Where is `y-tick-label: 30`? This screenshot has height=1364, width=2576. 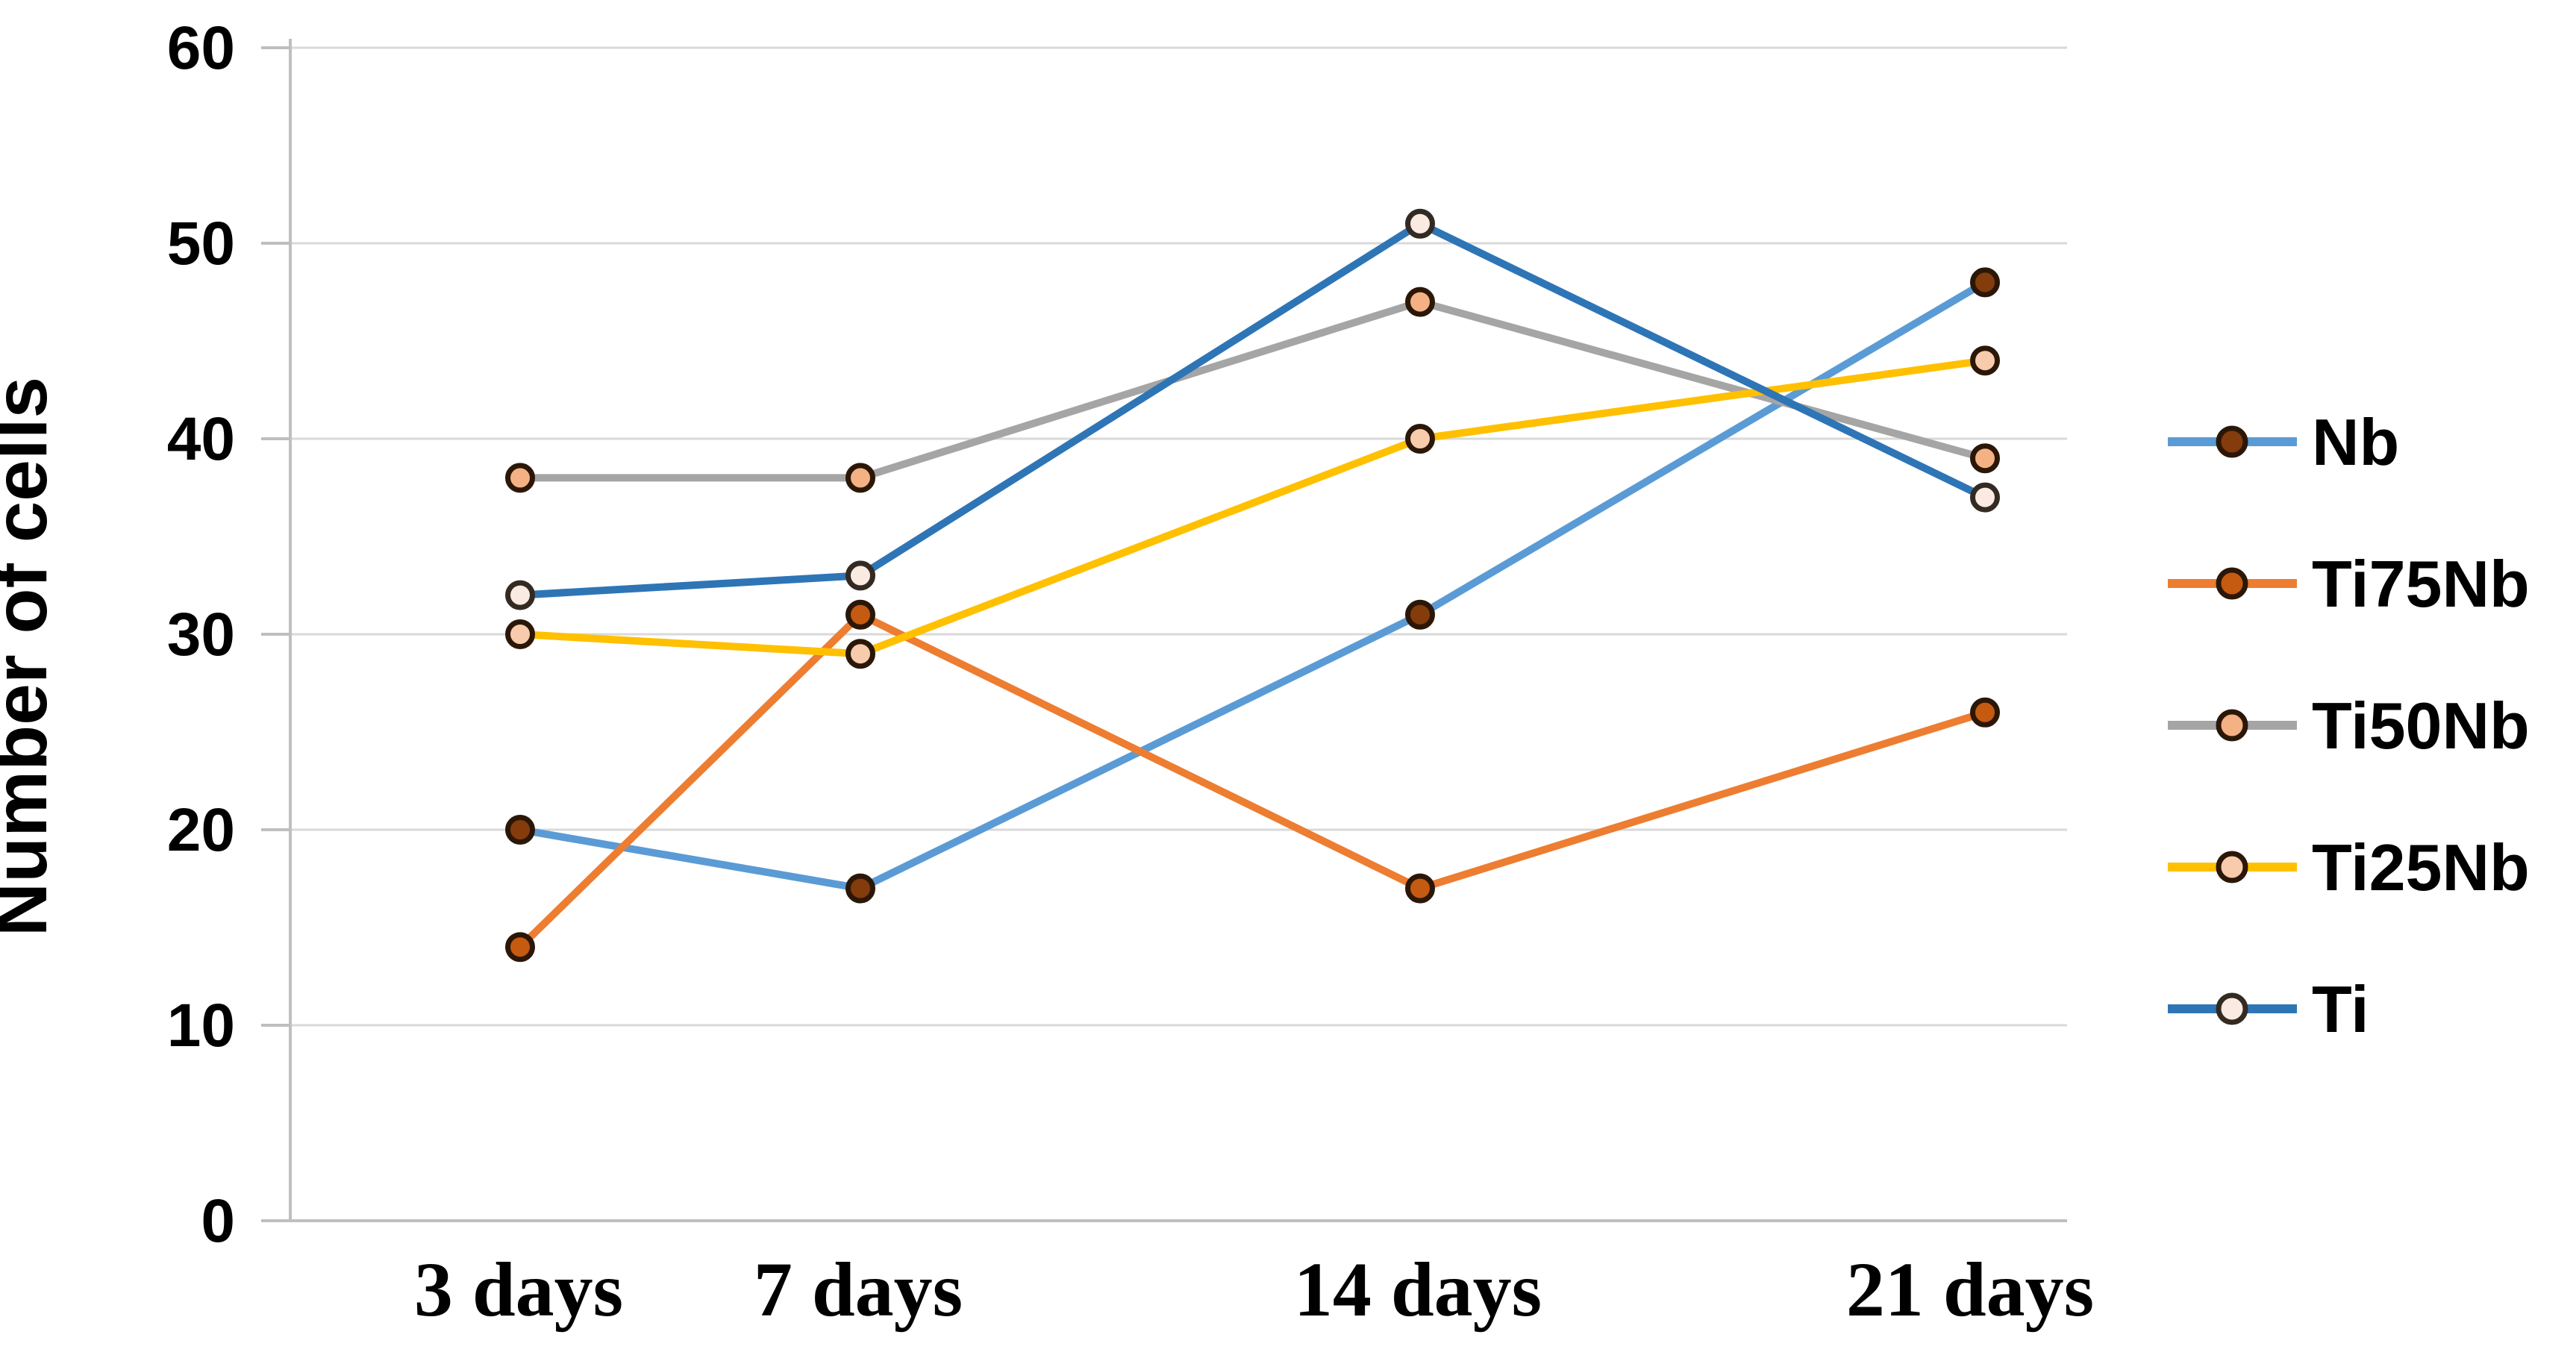
y-tick-label: 30 is located at coordinates (201, 635).